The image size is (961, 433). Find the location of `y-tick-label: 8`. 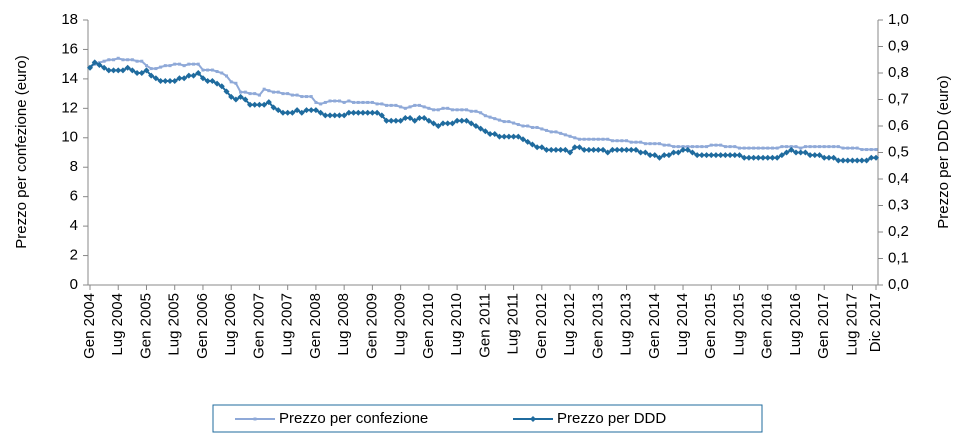

y-tick-label: 8 is located at coordinates (74, 166).